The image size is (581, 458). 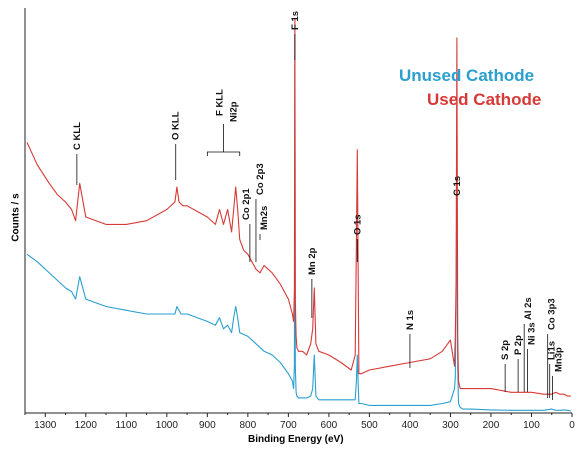 I want to click on peak-label: Al 2s, so click(x=528, y=308).